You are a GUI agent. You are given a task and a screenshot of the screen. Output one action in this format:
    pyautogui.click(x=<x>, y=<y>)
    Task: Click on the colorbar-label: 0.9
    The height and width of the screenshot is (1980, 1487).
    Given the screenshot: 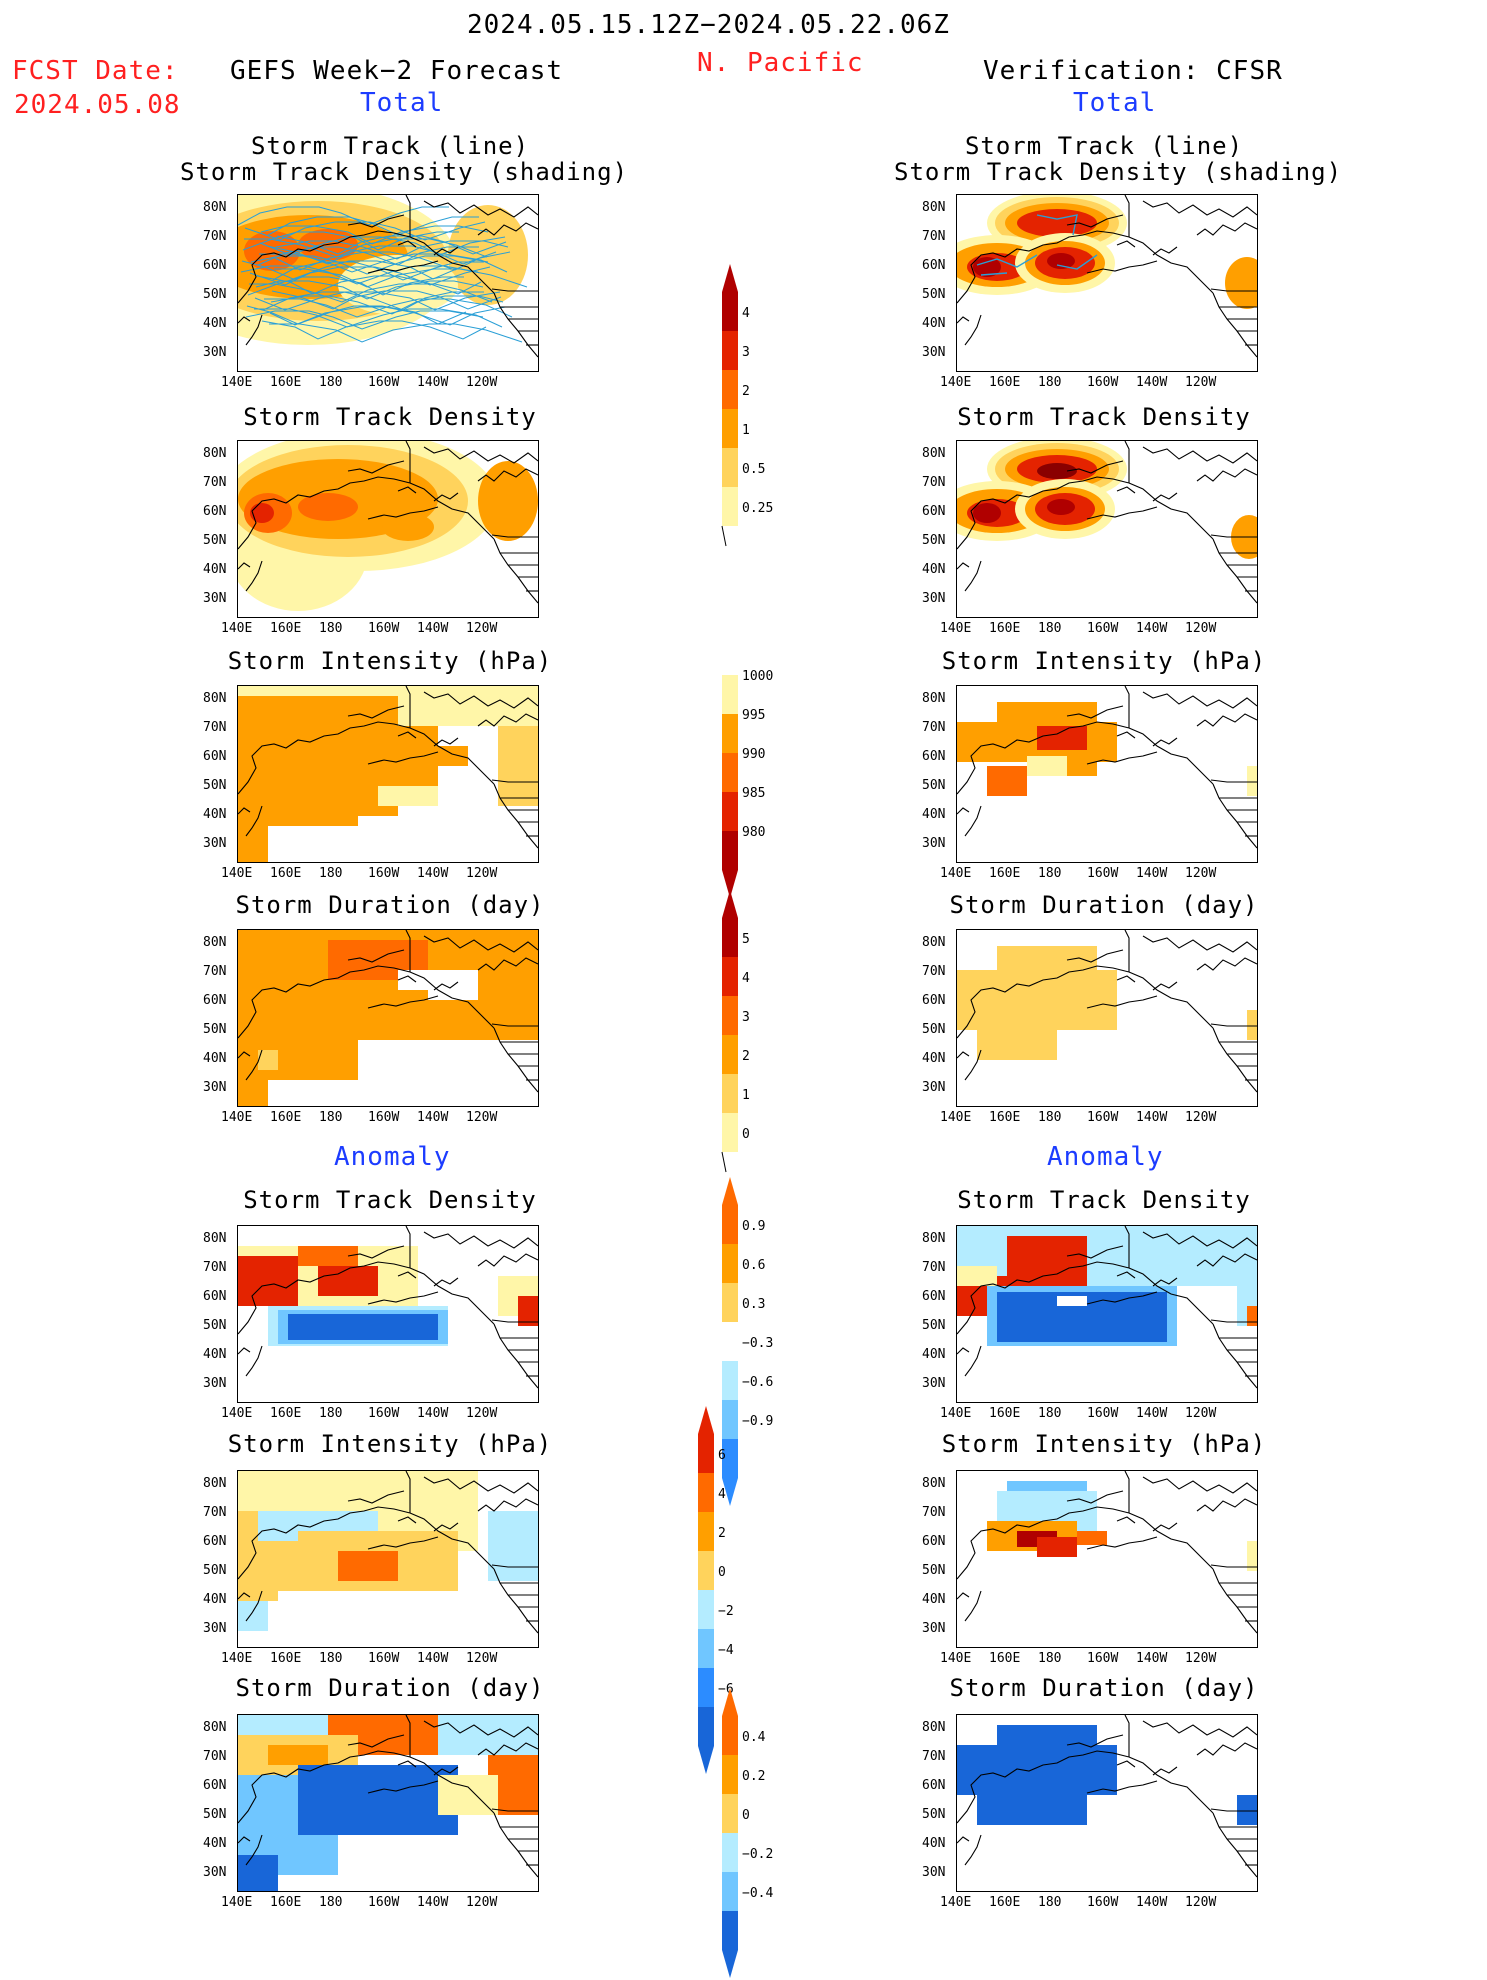 What is the action you would take?
    pyautogui.click(x=754, y=1226)
    